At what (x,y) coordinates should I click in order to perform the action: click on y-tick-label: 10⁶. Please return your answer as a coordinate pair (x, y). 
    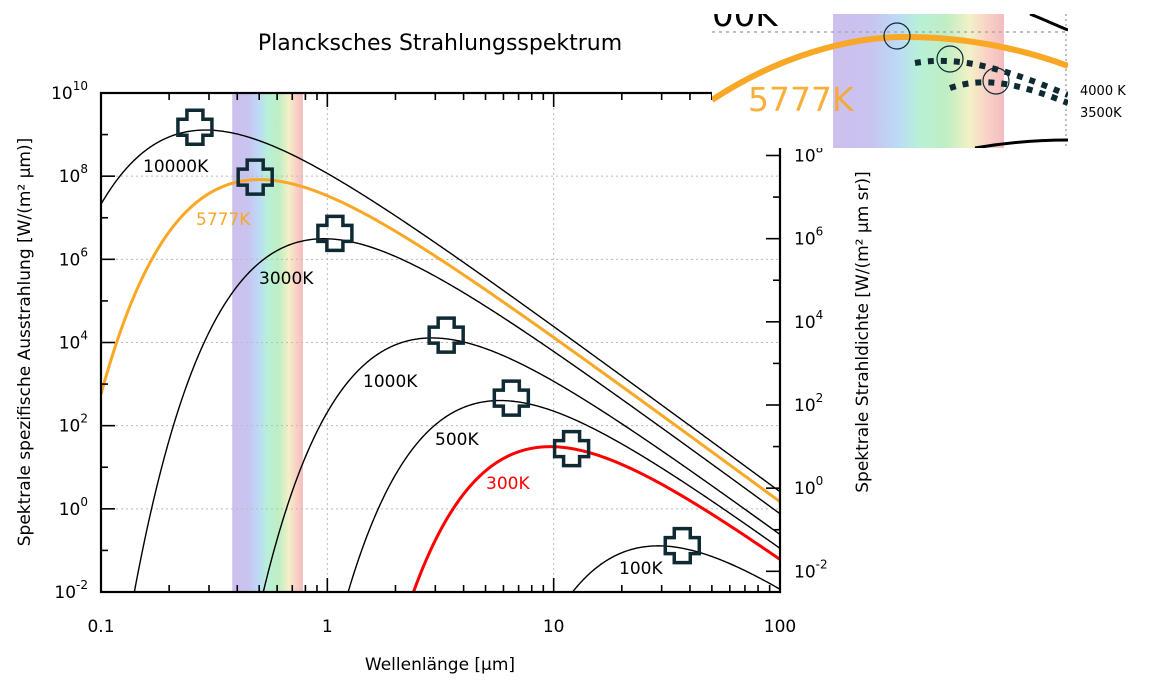
    Looking at the image, I should click on (73, 257).